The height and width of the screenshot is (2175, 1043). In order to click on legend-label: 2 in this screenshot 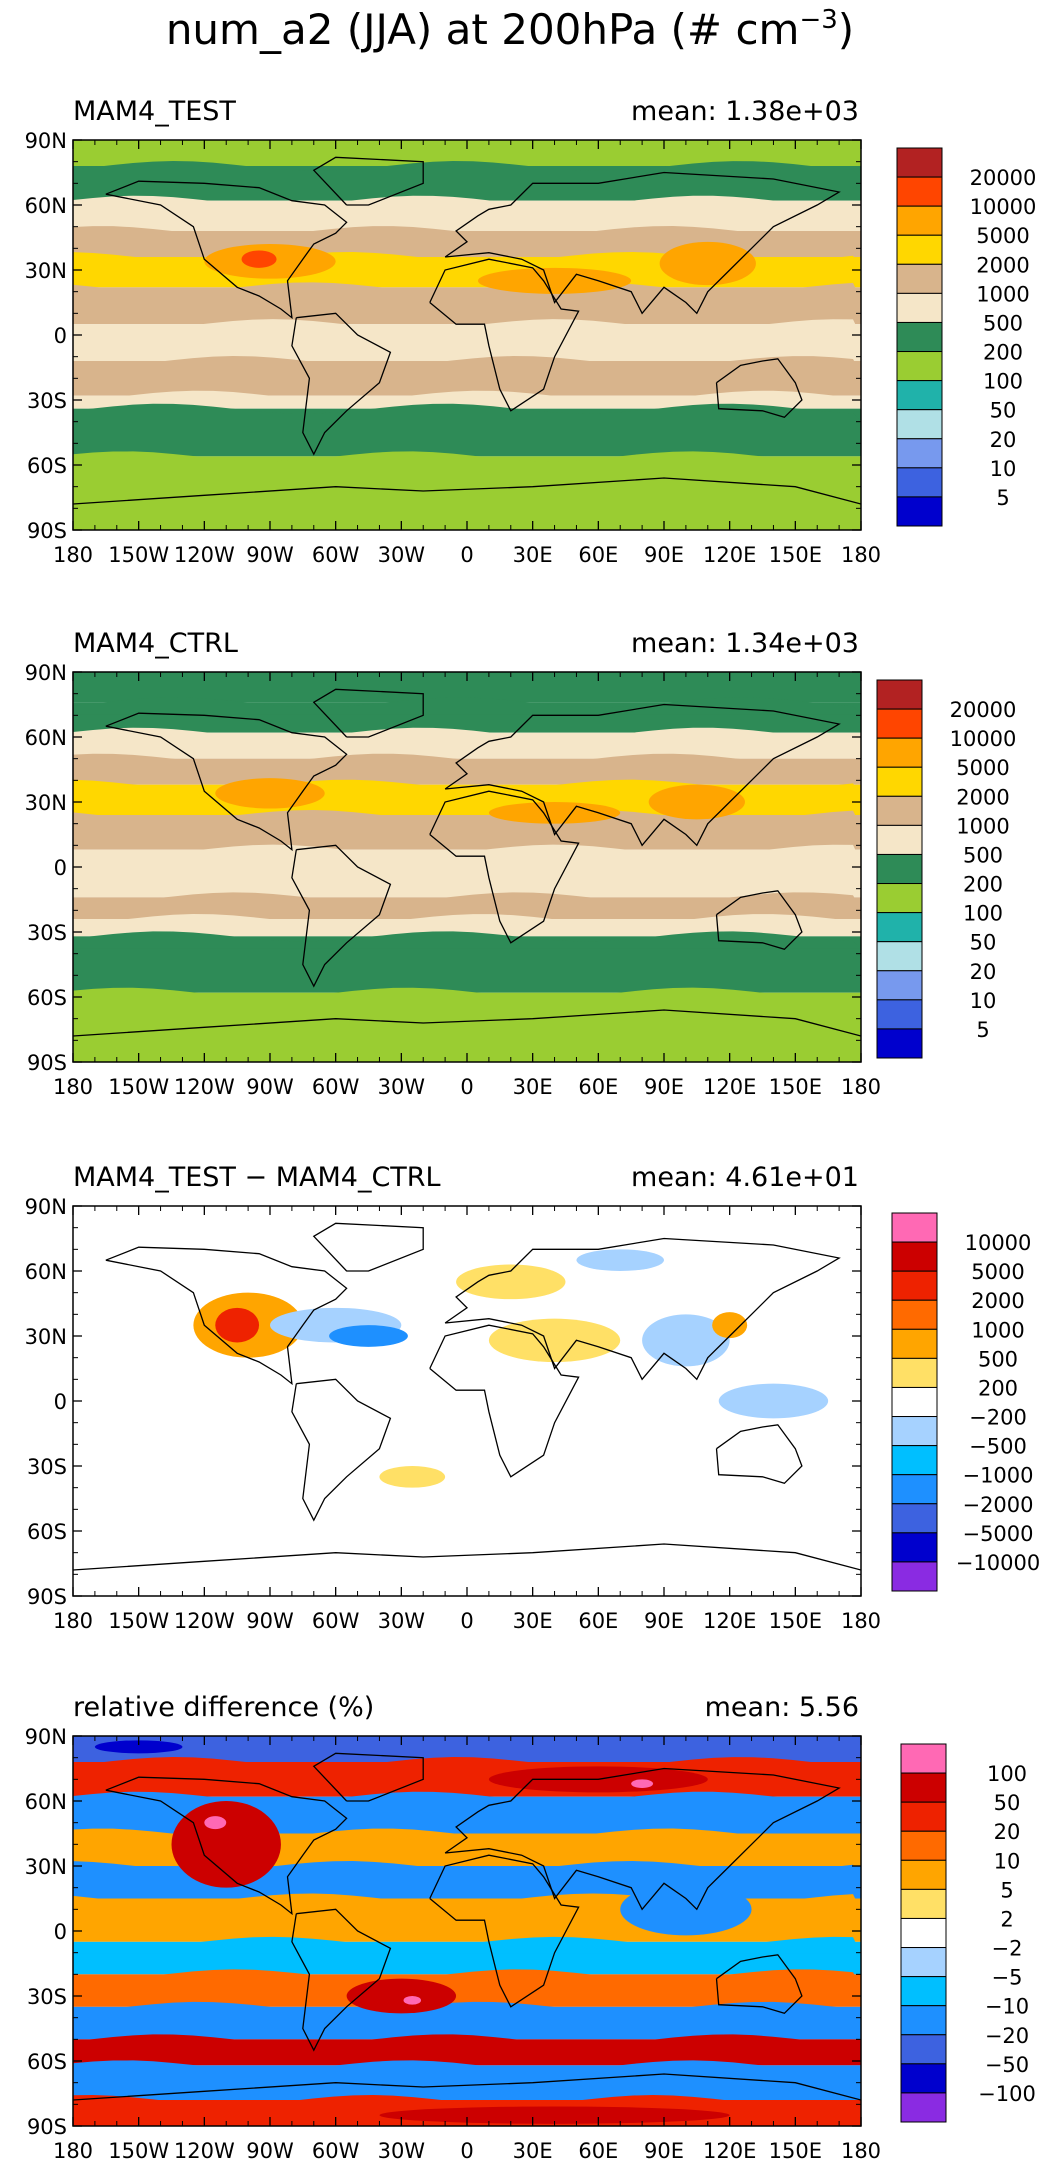, I will do `click(1006, 1919)`.